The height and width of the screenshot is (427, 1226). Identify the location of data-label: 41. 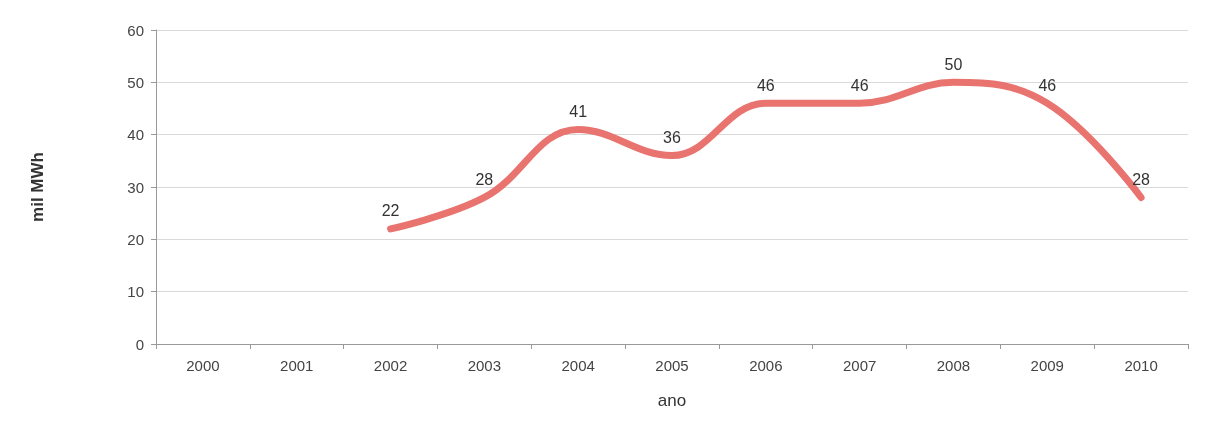
(578, 111).